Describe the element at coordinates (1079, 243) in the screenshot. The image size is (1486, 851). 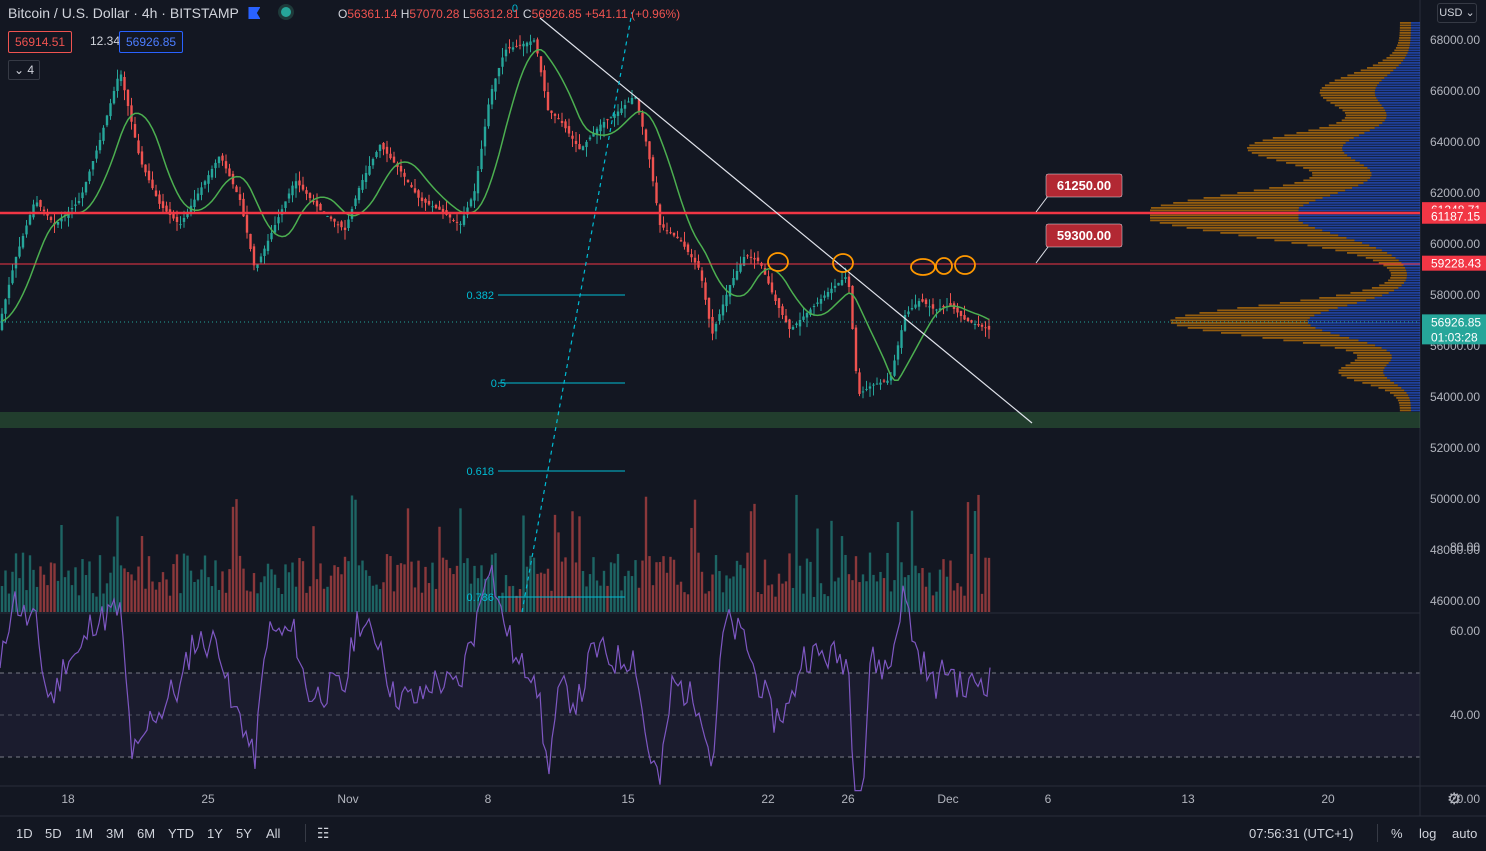
I see `annotation-59300: 59300.00` at that location.